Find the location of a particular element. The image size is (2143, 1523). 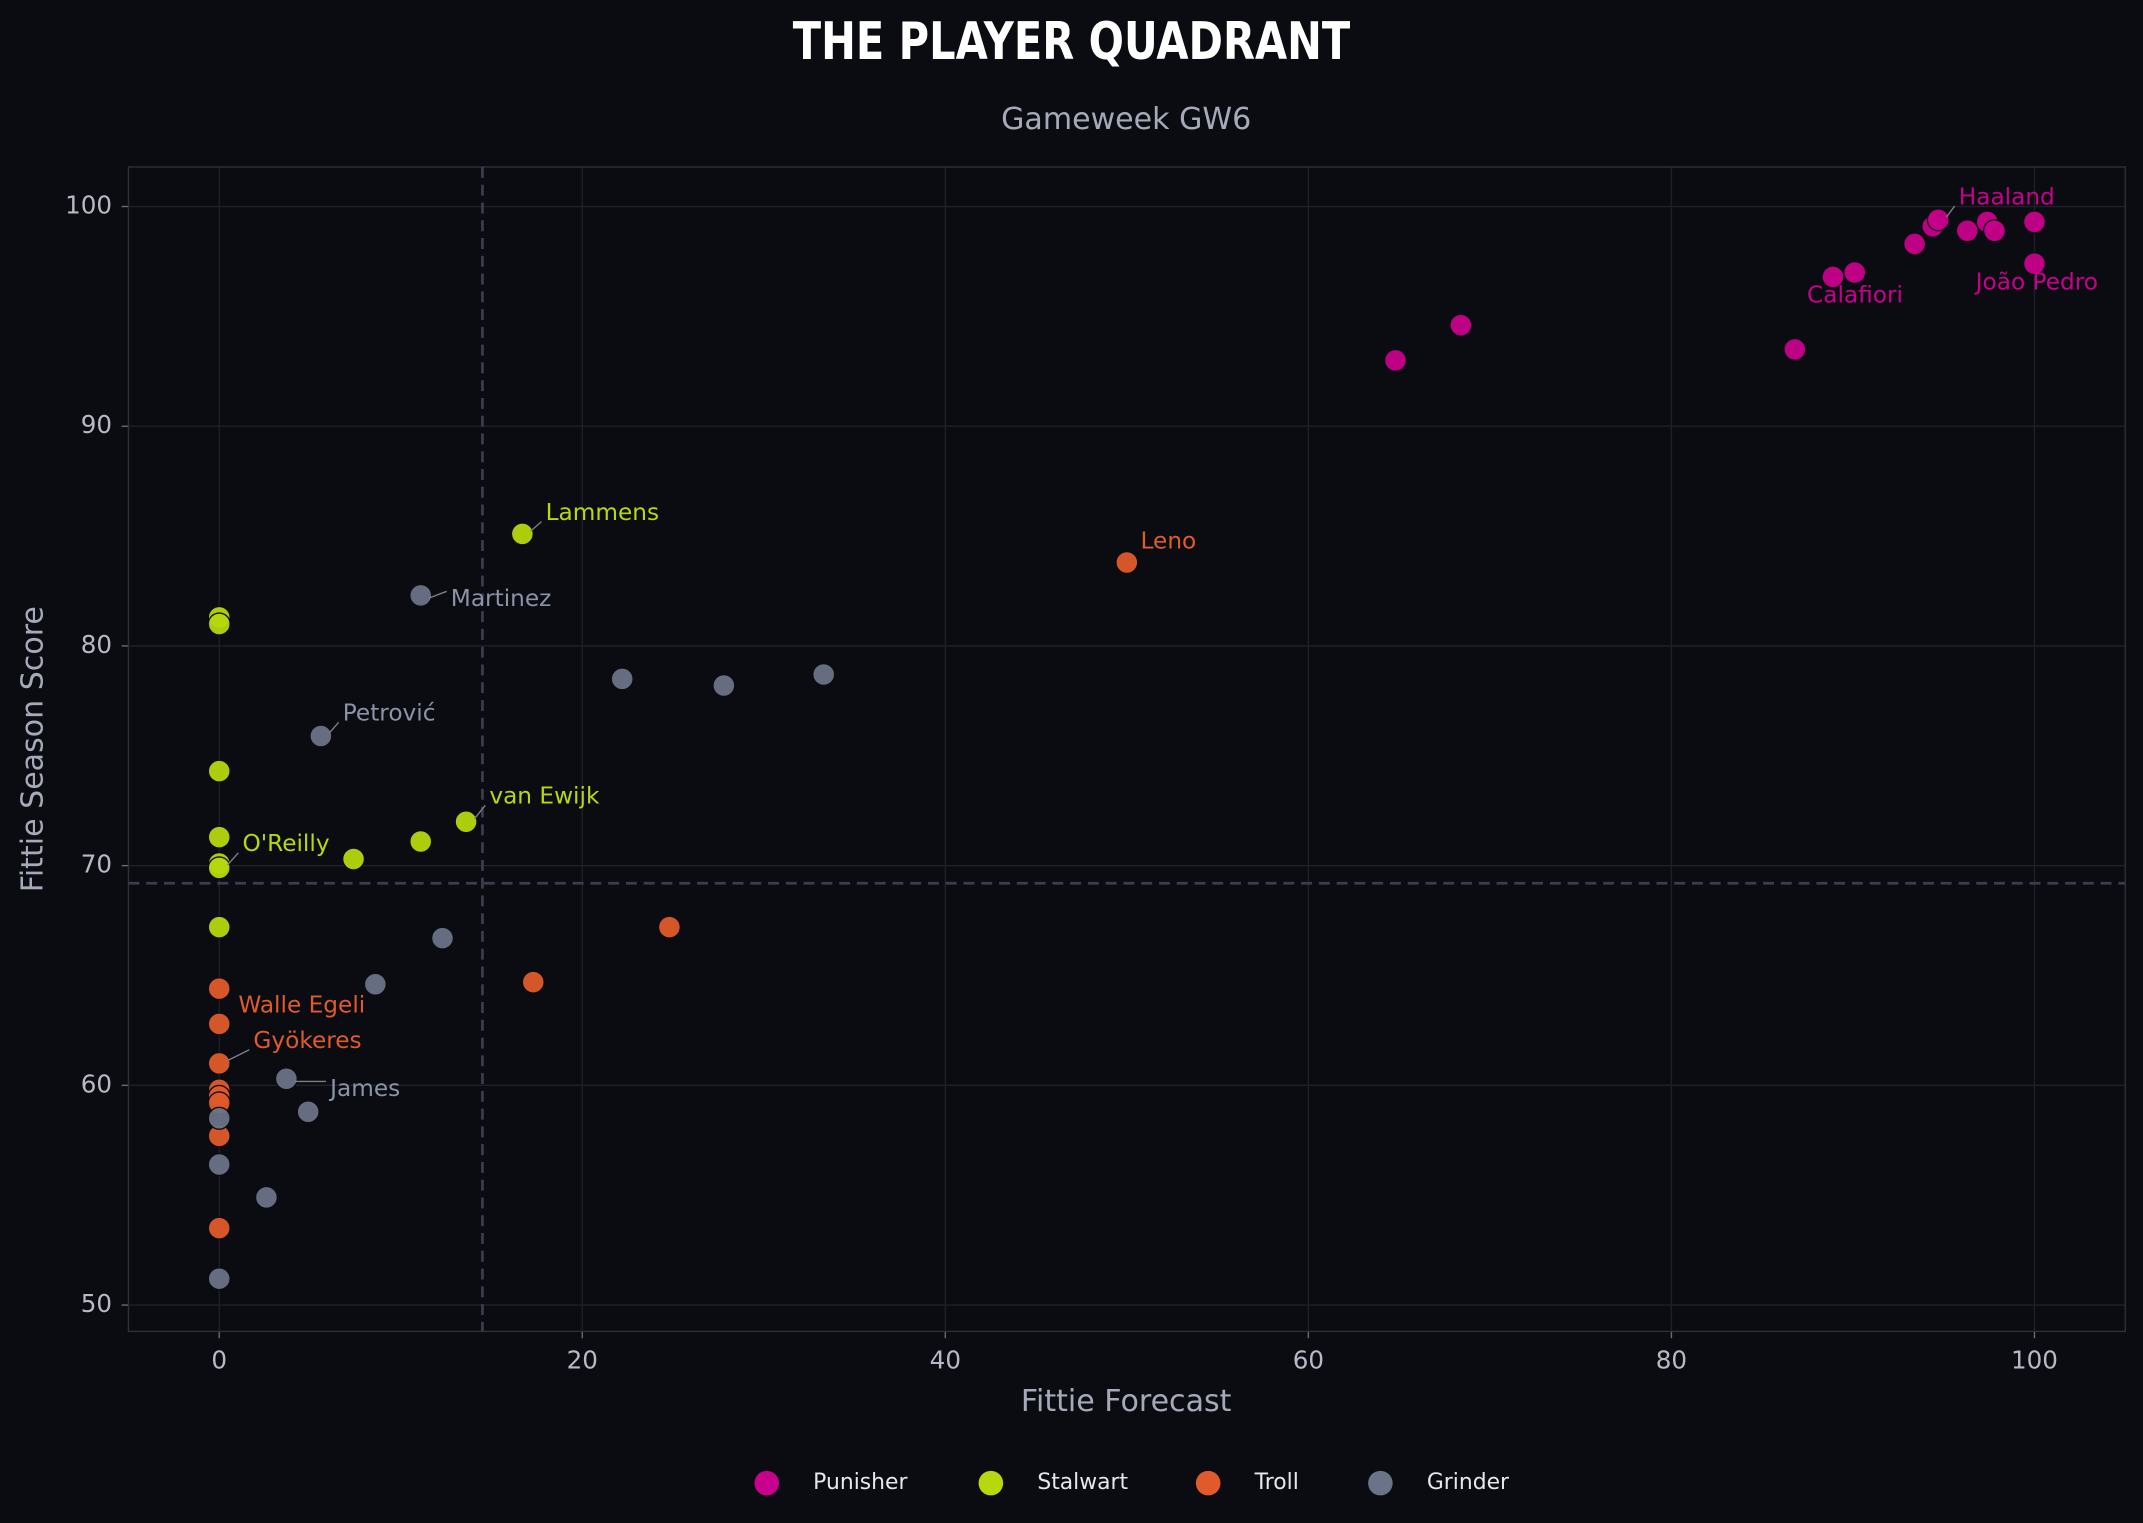

point-label: Leno is located at coordinates (1169, 540).